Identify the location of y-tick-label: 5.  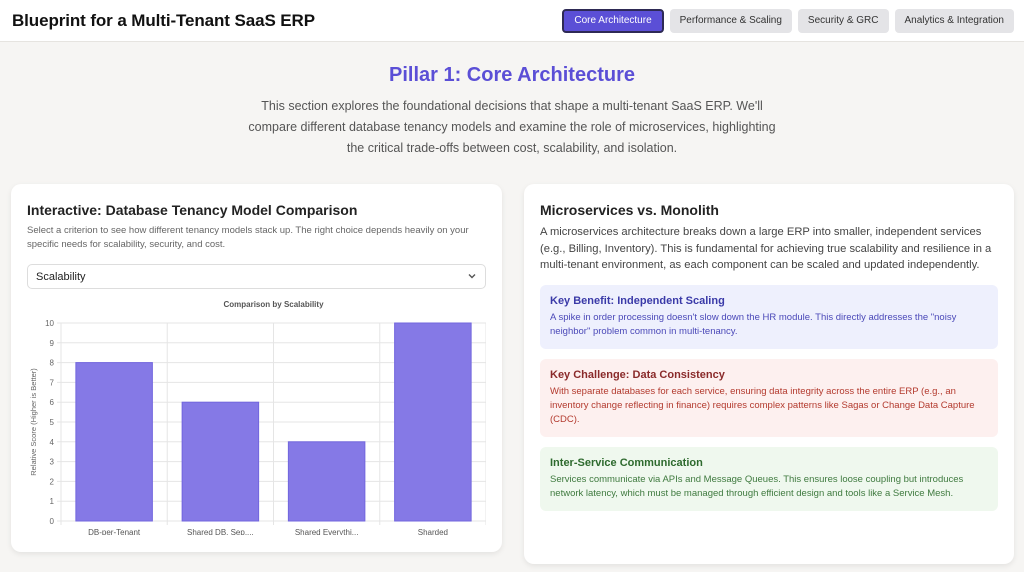
(52, 422).